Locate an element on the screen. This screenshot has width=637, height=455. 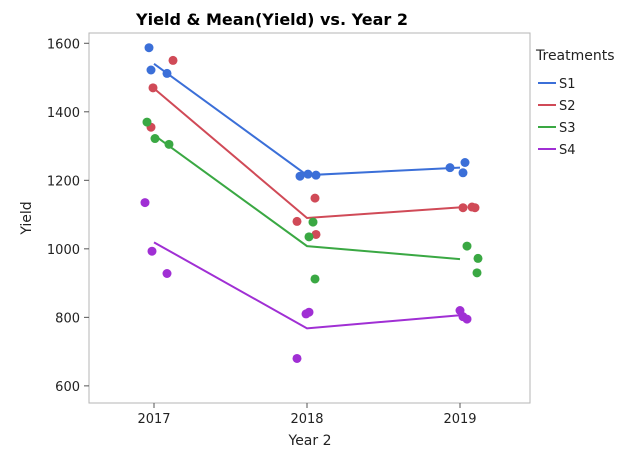
legend-label: S3 is located at coordinates (567, 128).